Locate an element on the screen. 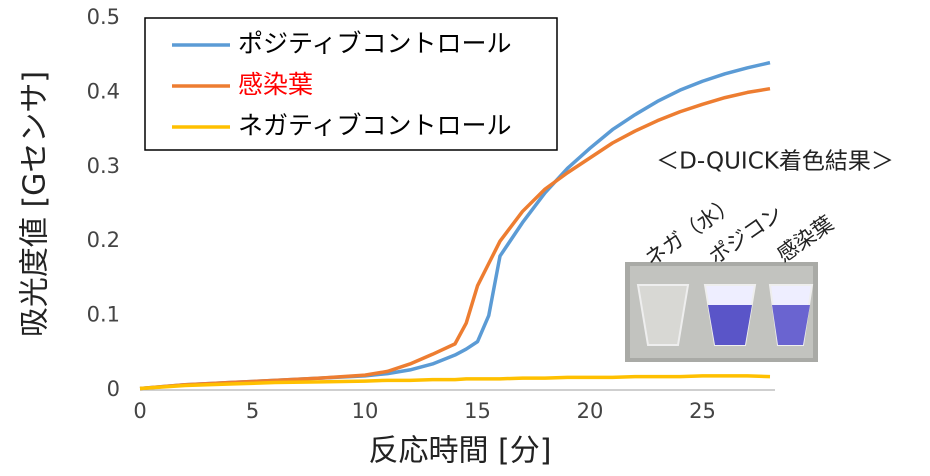  y-tick-label: 0.1 is located at coordinates (103, 315).